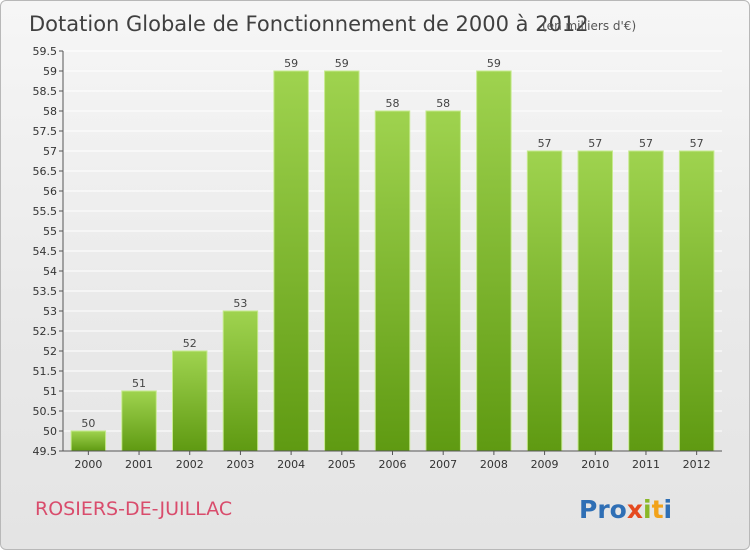 The image size is (750, 550). Describe the element at coordinates (240, 381) in the screenshot. I see `bar-2003` at that location.